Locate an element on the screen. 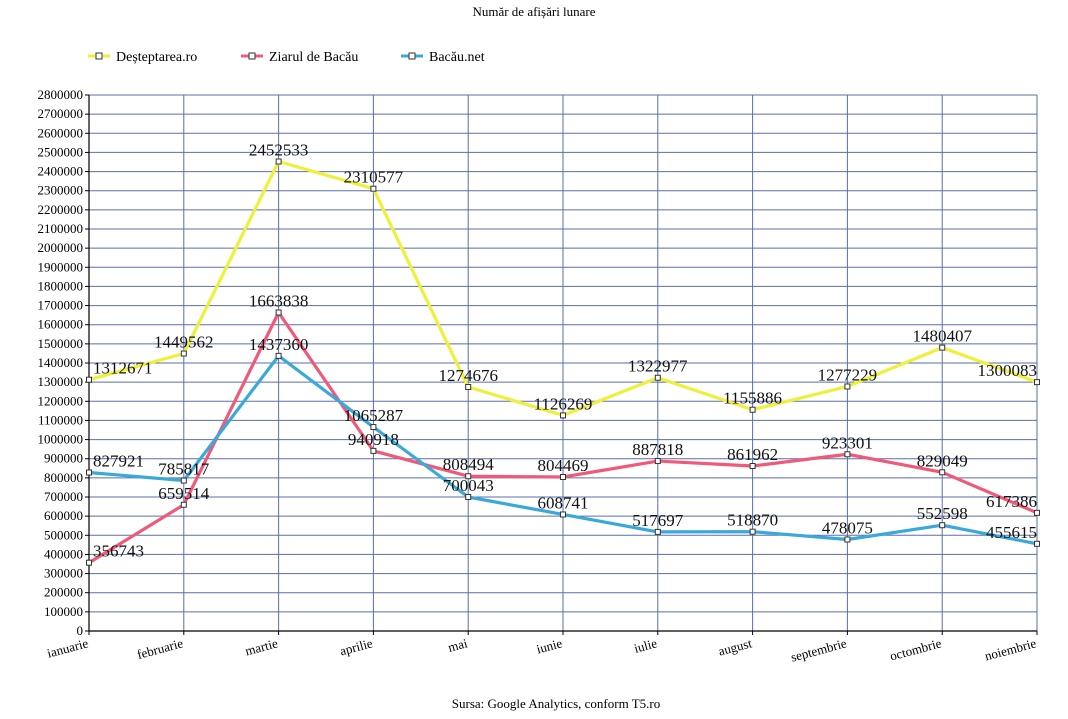  y-tick-label: 1000000 is located at coordinates (61, 439).